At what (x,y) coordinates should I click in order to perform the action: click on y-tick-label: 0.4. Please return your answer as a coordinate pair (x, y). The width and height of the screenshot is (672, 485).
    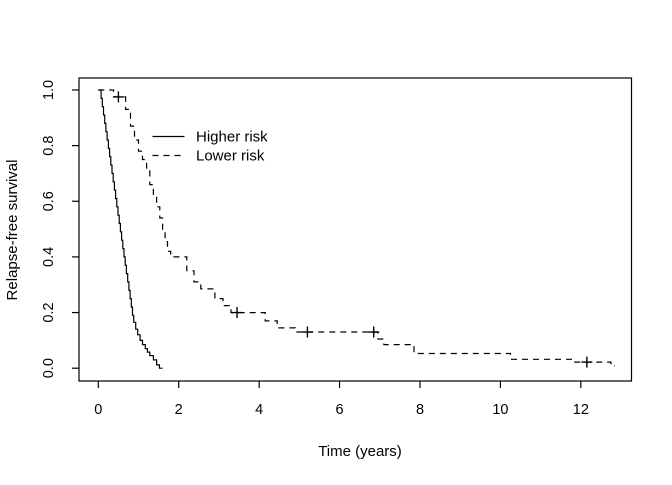
    Looking at the image, I should click on (49, 257).